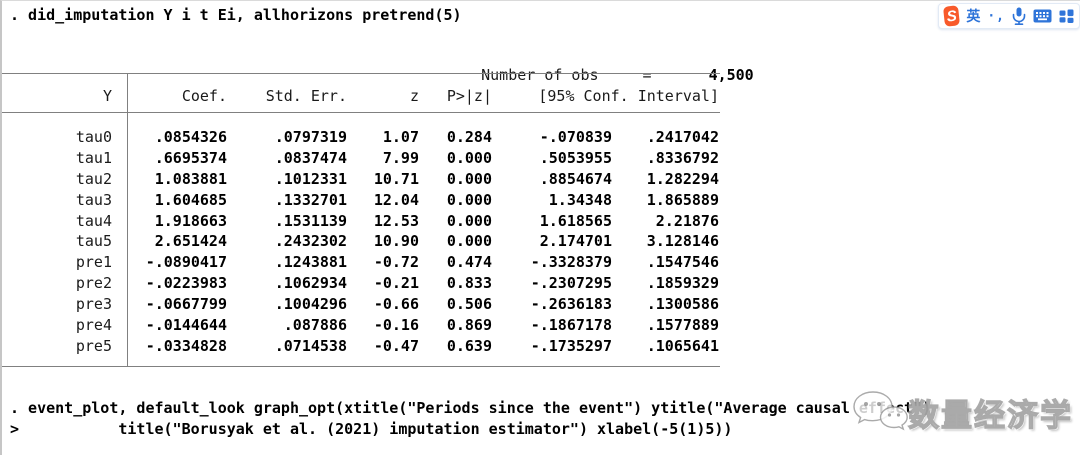 This screenshot has width=1080, height=455. What do you see at coordinates (127, 220) in the screenshot?
I see `table-column-separator` at bounding box center [127, 220].